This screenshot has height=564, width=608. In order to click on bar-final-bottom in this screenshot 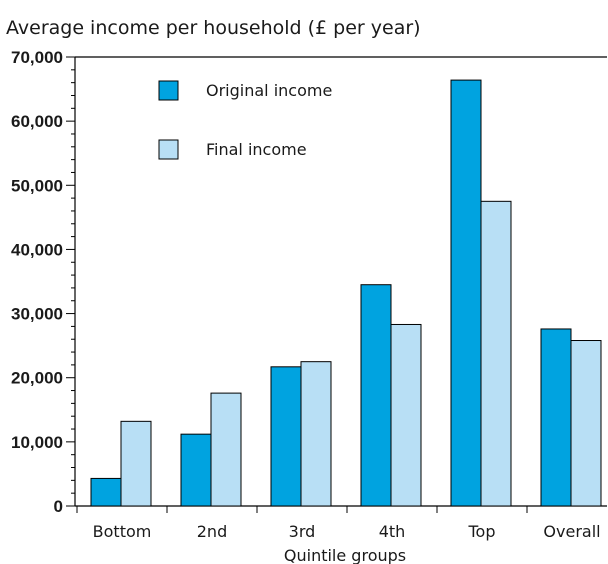, I will do `click(136, 463)`.